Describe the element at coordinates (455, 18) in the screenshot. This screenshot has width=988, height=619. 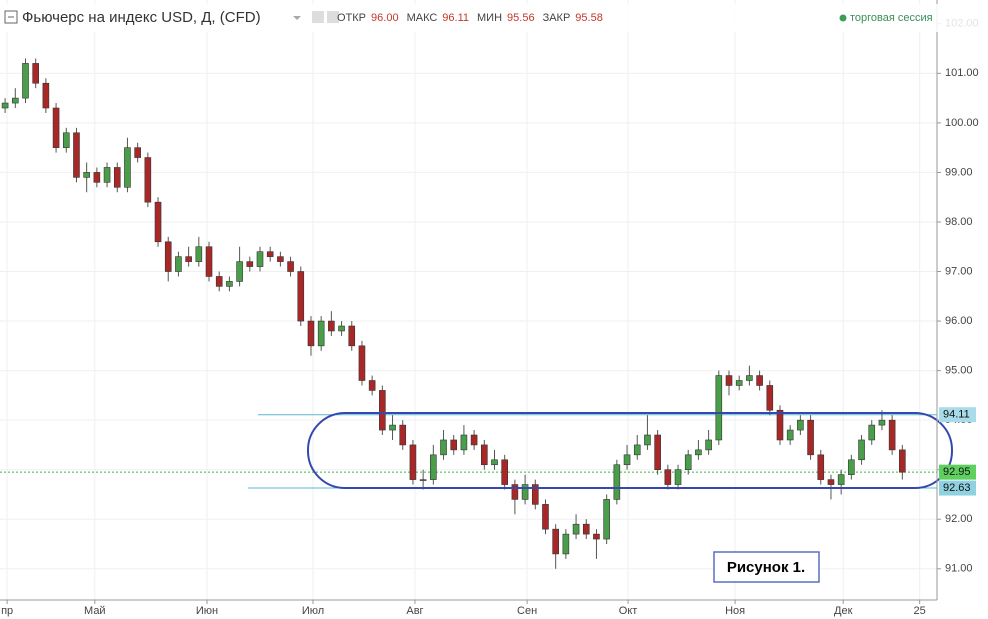
I see `quote-value: 96.11` at that location.